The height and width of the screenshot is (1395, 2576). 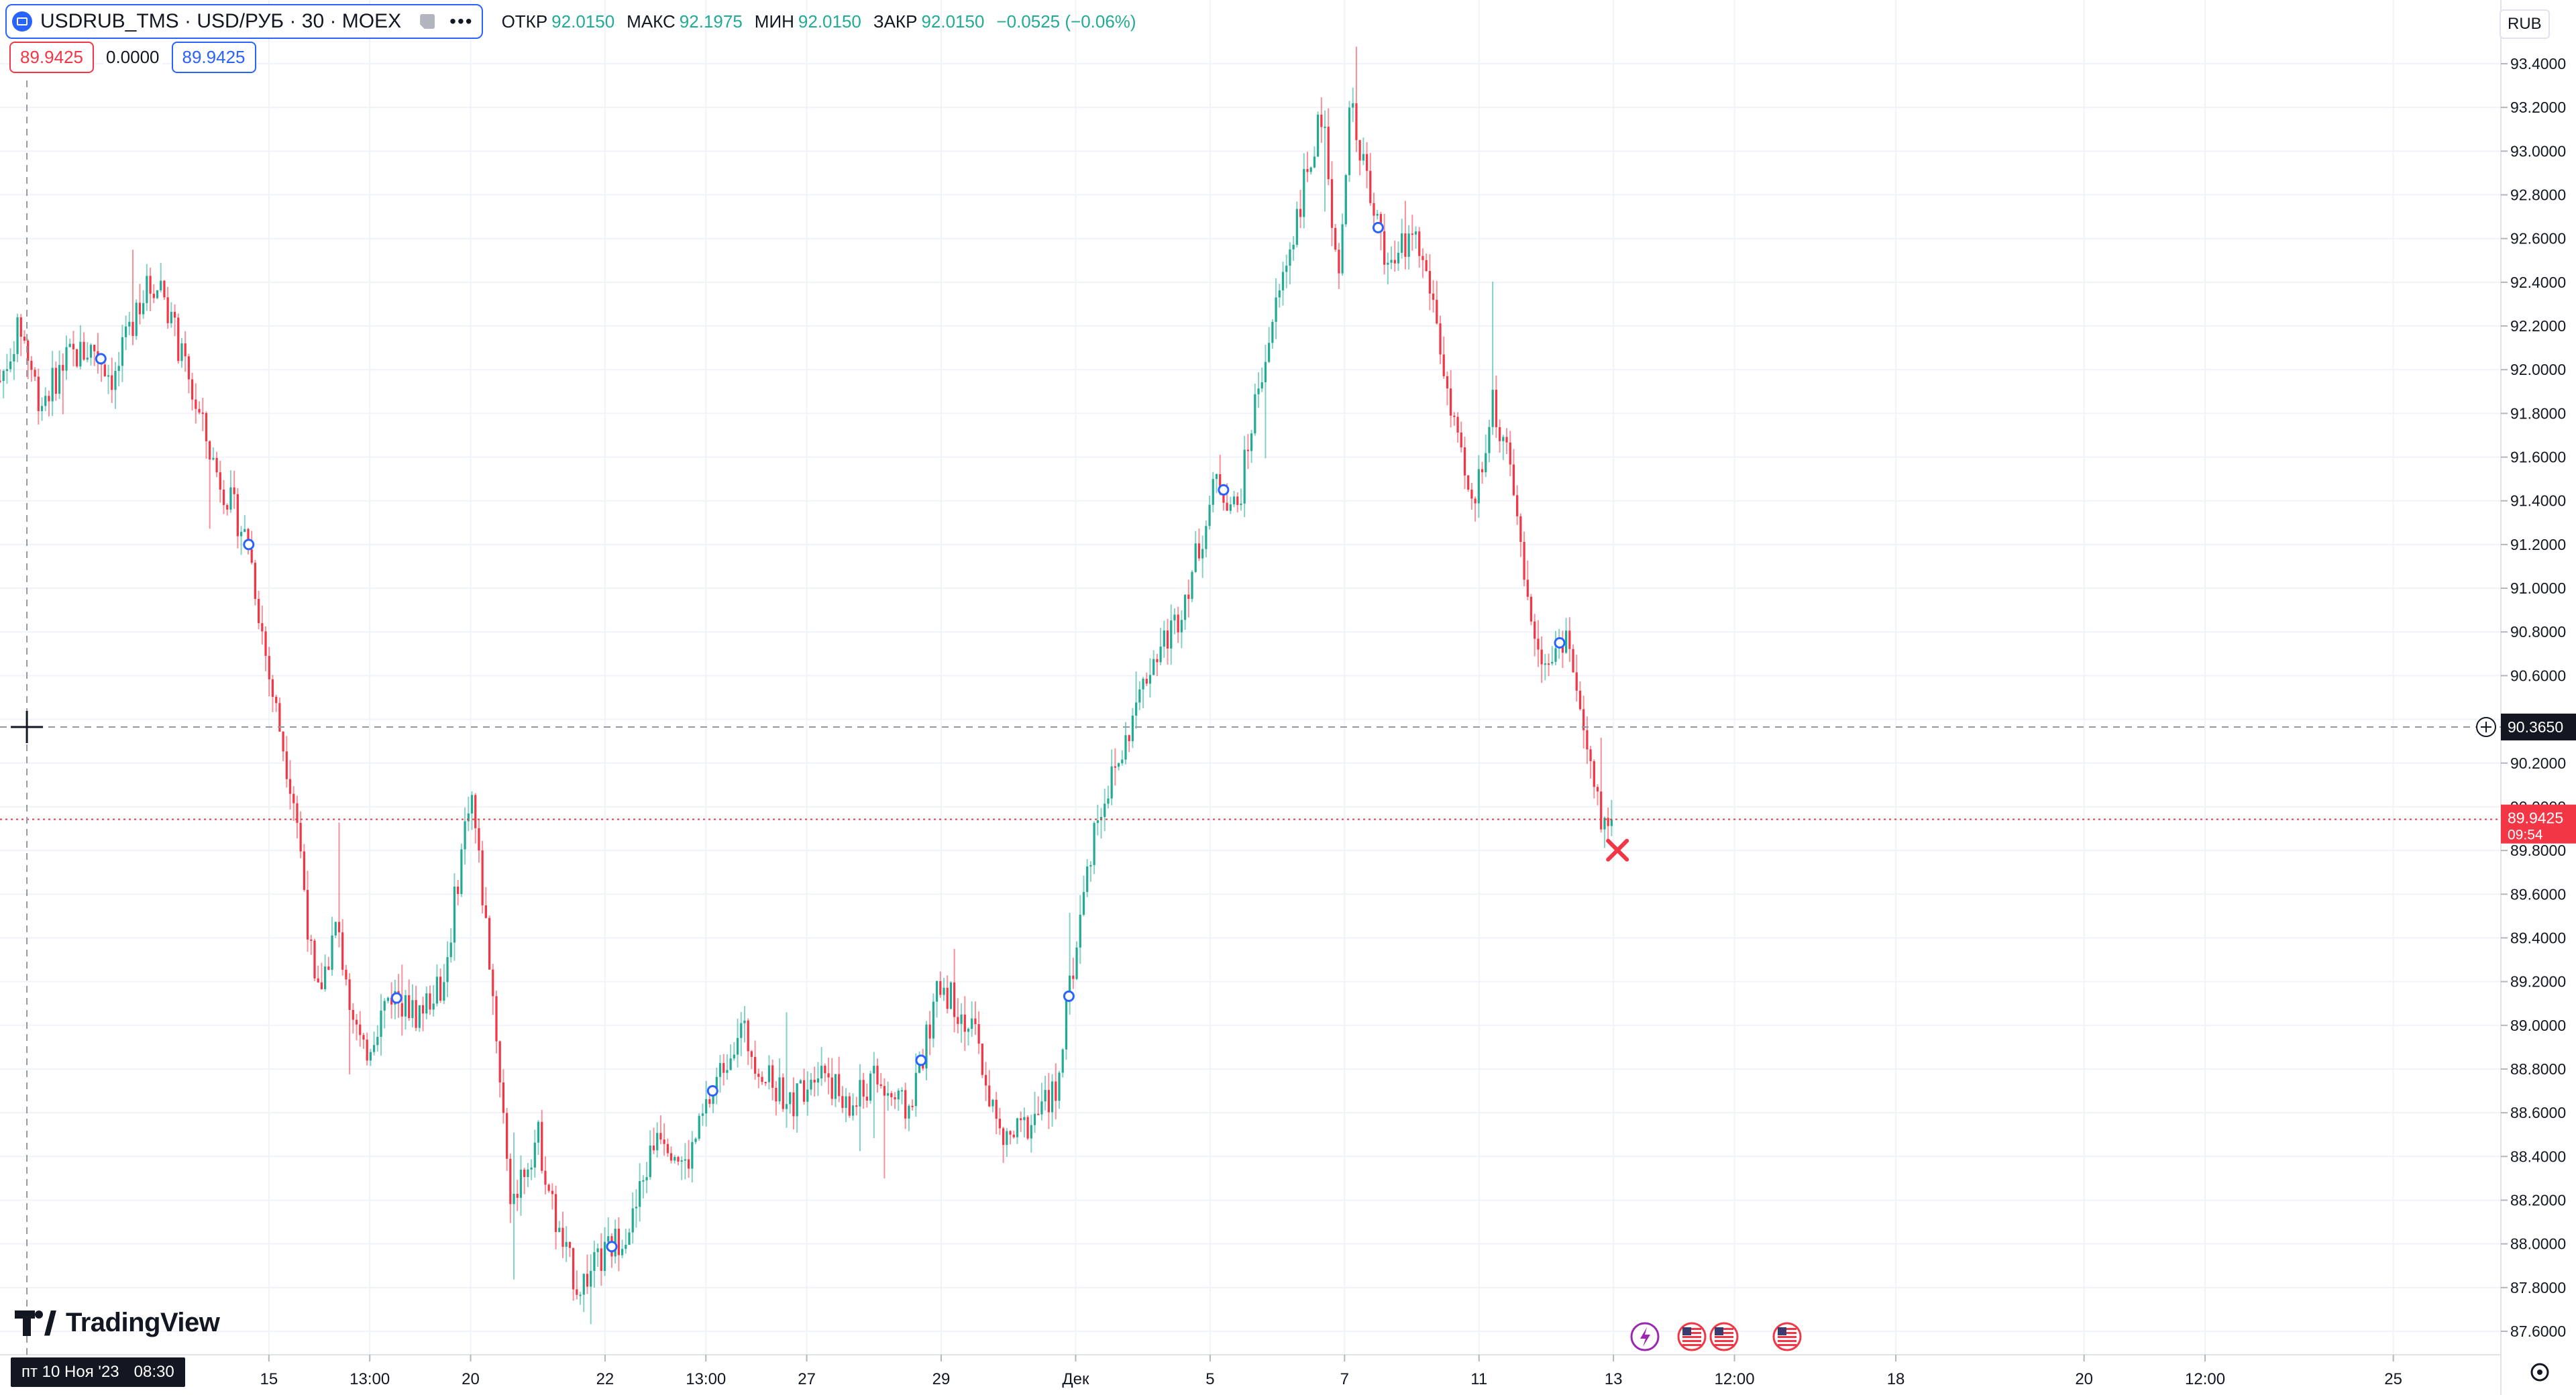 What do you see at coordinates (2538, 1069) in the screenshot?
I see `price-tick-label: 88.8000` at bounding box center [2538, 1069].